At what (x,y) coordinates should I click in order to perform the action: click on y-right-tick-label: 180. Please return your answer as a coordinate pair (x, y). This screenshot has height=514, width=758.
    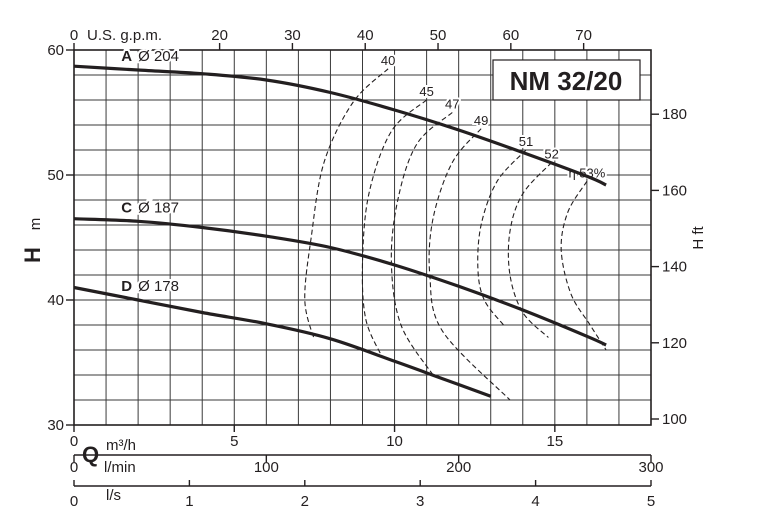
    Looking at the image, I should click on (674, 114).